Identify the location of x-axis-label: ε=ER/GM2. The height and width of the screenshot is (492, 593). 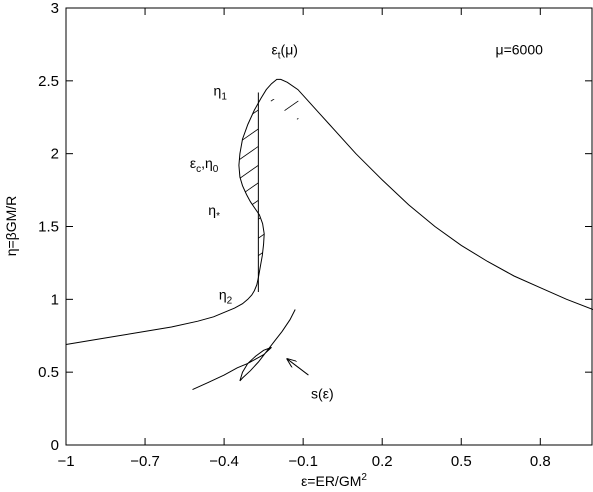
(334, 480).